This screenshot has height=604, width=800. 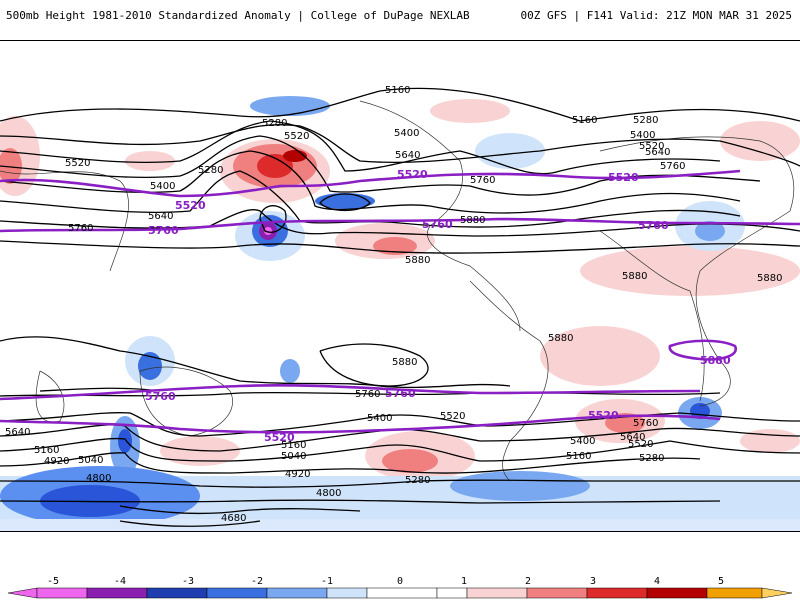 I want to click on colorbar-tick-label: -3, so click(x=188, y=581).